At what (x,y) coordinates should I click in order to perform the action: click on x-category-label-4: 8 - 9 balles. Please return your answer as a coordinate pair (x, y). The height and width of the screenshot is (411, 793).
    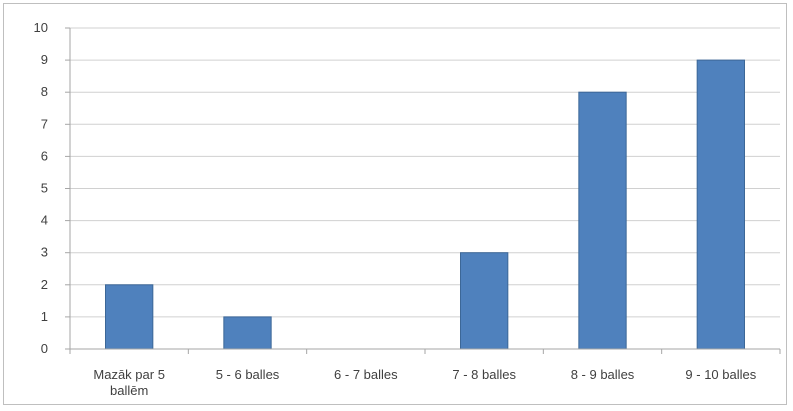
    Looking at the image, I should click on (603, 374).